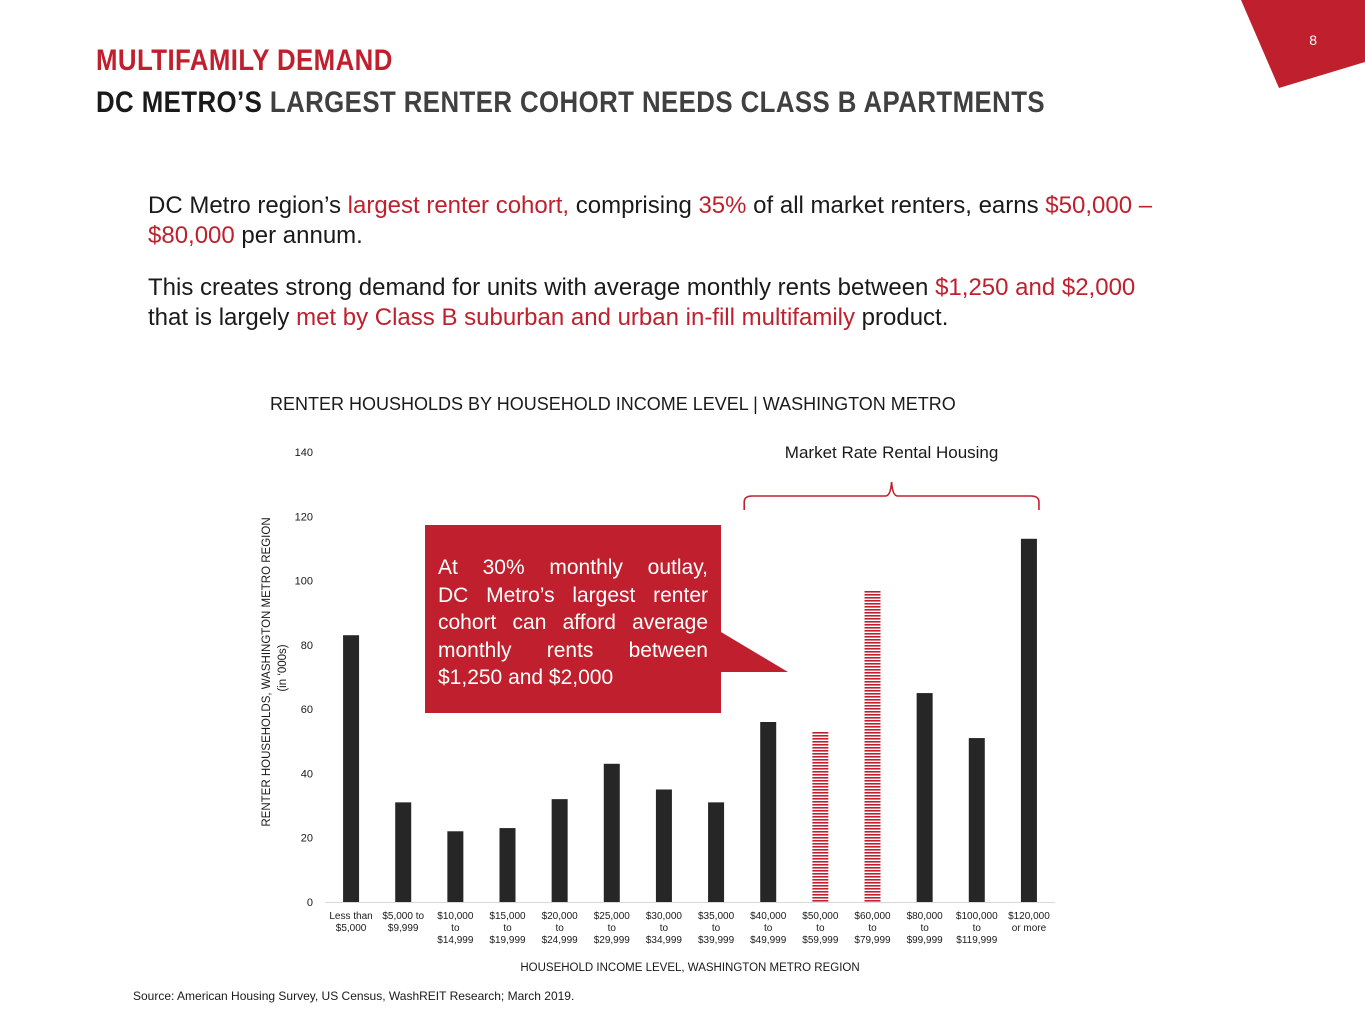 The image size is (1365, 1024). Describe the element at coordinates (403, 916) in the screenshot. I see `x-tick-label: $5,000 to` at that location.